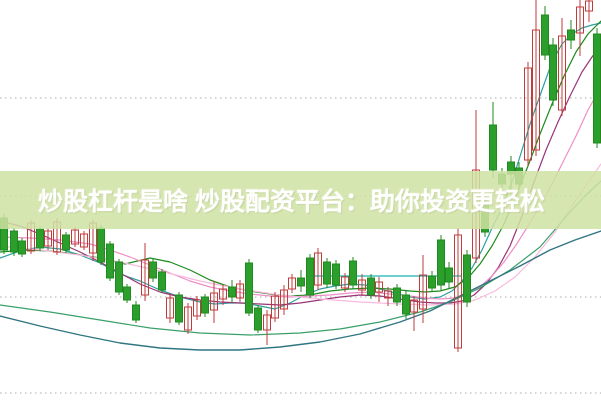  Describe the element at coordinates (291, 202) in the screenshot. I see `promo-banner-title: 炒股杠杆是啥 炒股配资平台：助你投资更轻松` at that location.